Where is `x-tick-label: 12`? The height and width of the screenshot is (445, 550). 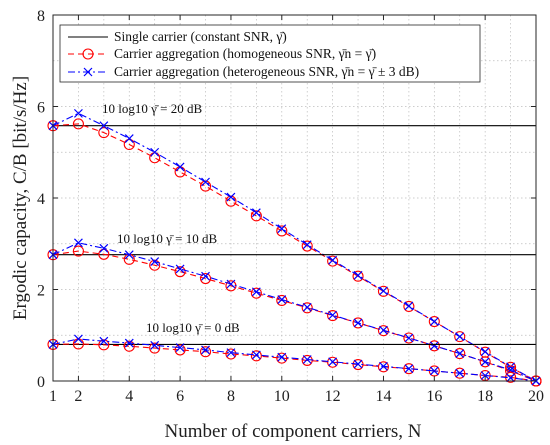
x-tick-label: 12 is located at coordinates (333, 396).